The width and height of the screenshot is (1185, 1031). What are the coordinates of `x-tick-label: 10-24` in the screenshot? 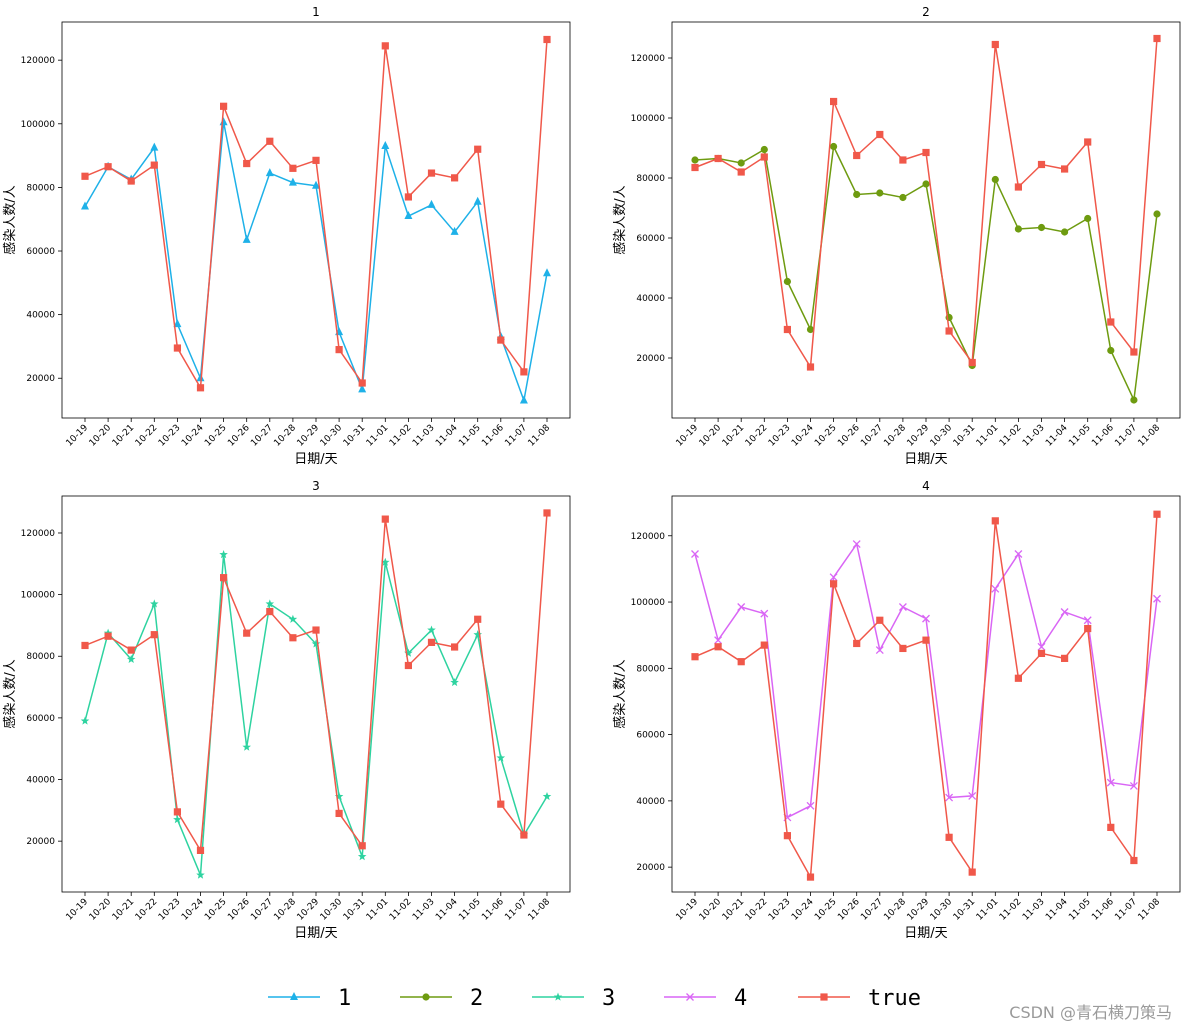 It's located at (803, 436).